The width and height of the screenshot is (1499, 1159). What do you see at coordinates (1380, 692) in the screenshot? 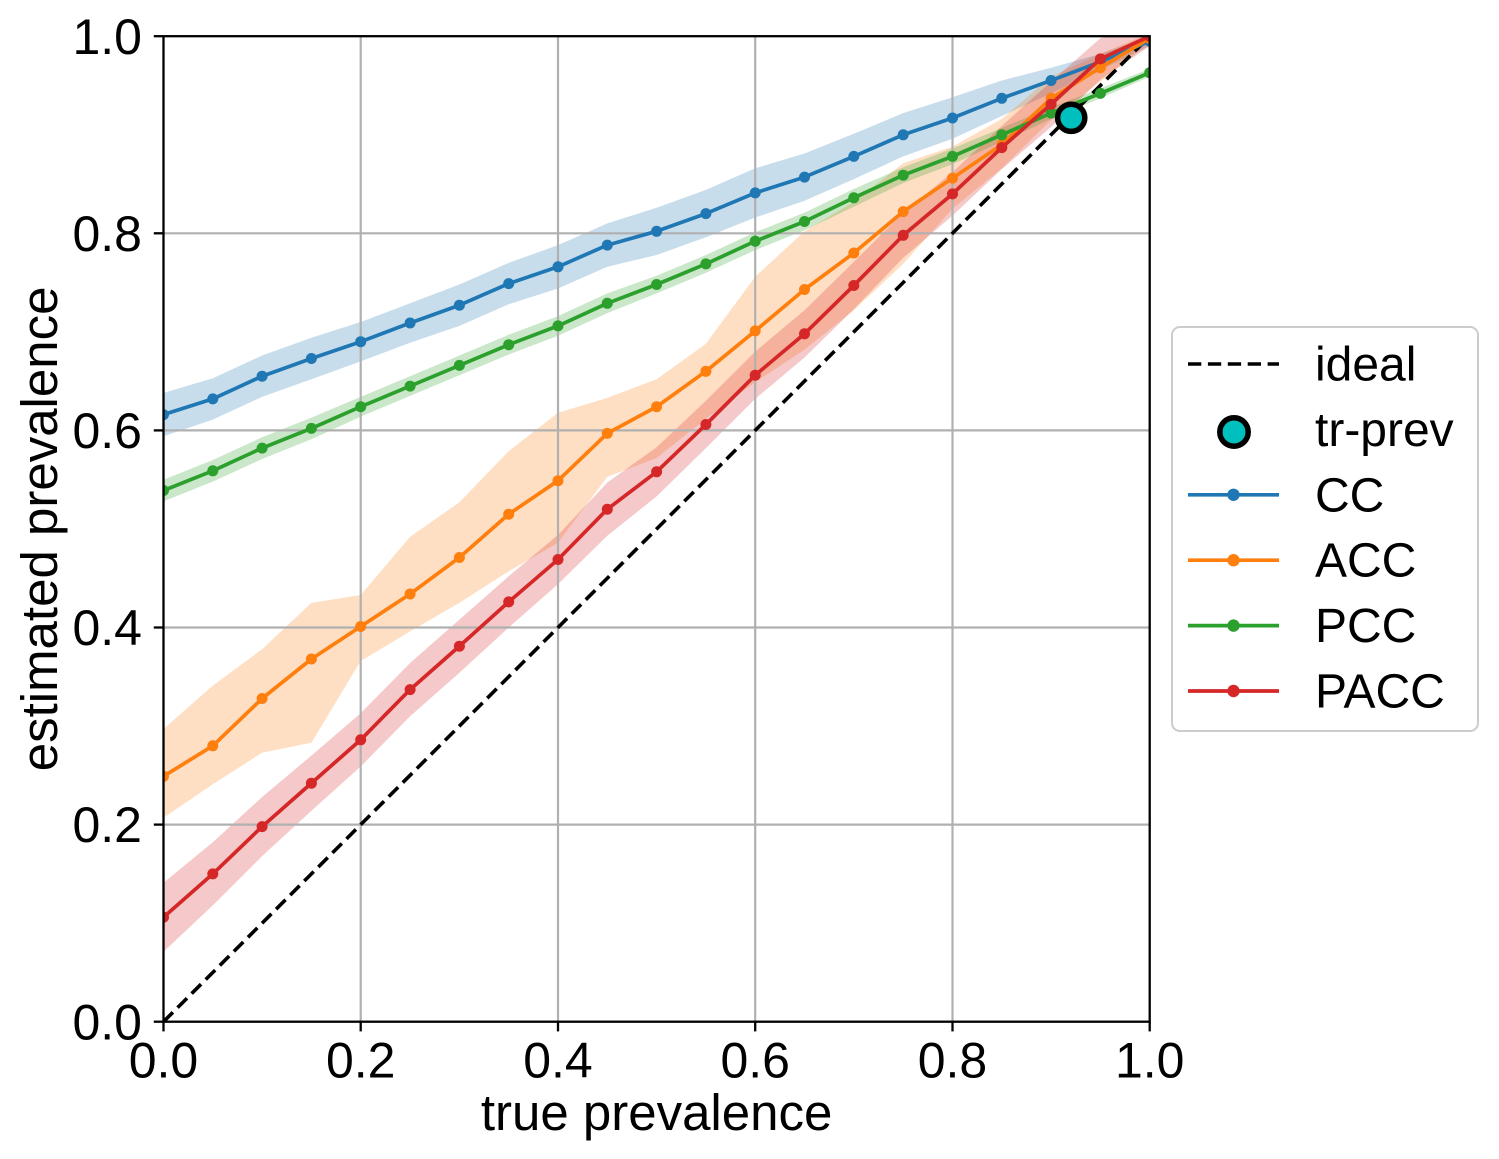
I see `svg-text: PACC` at bounding box center [1380, 692].